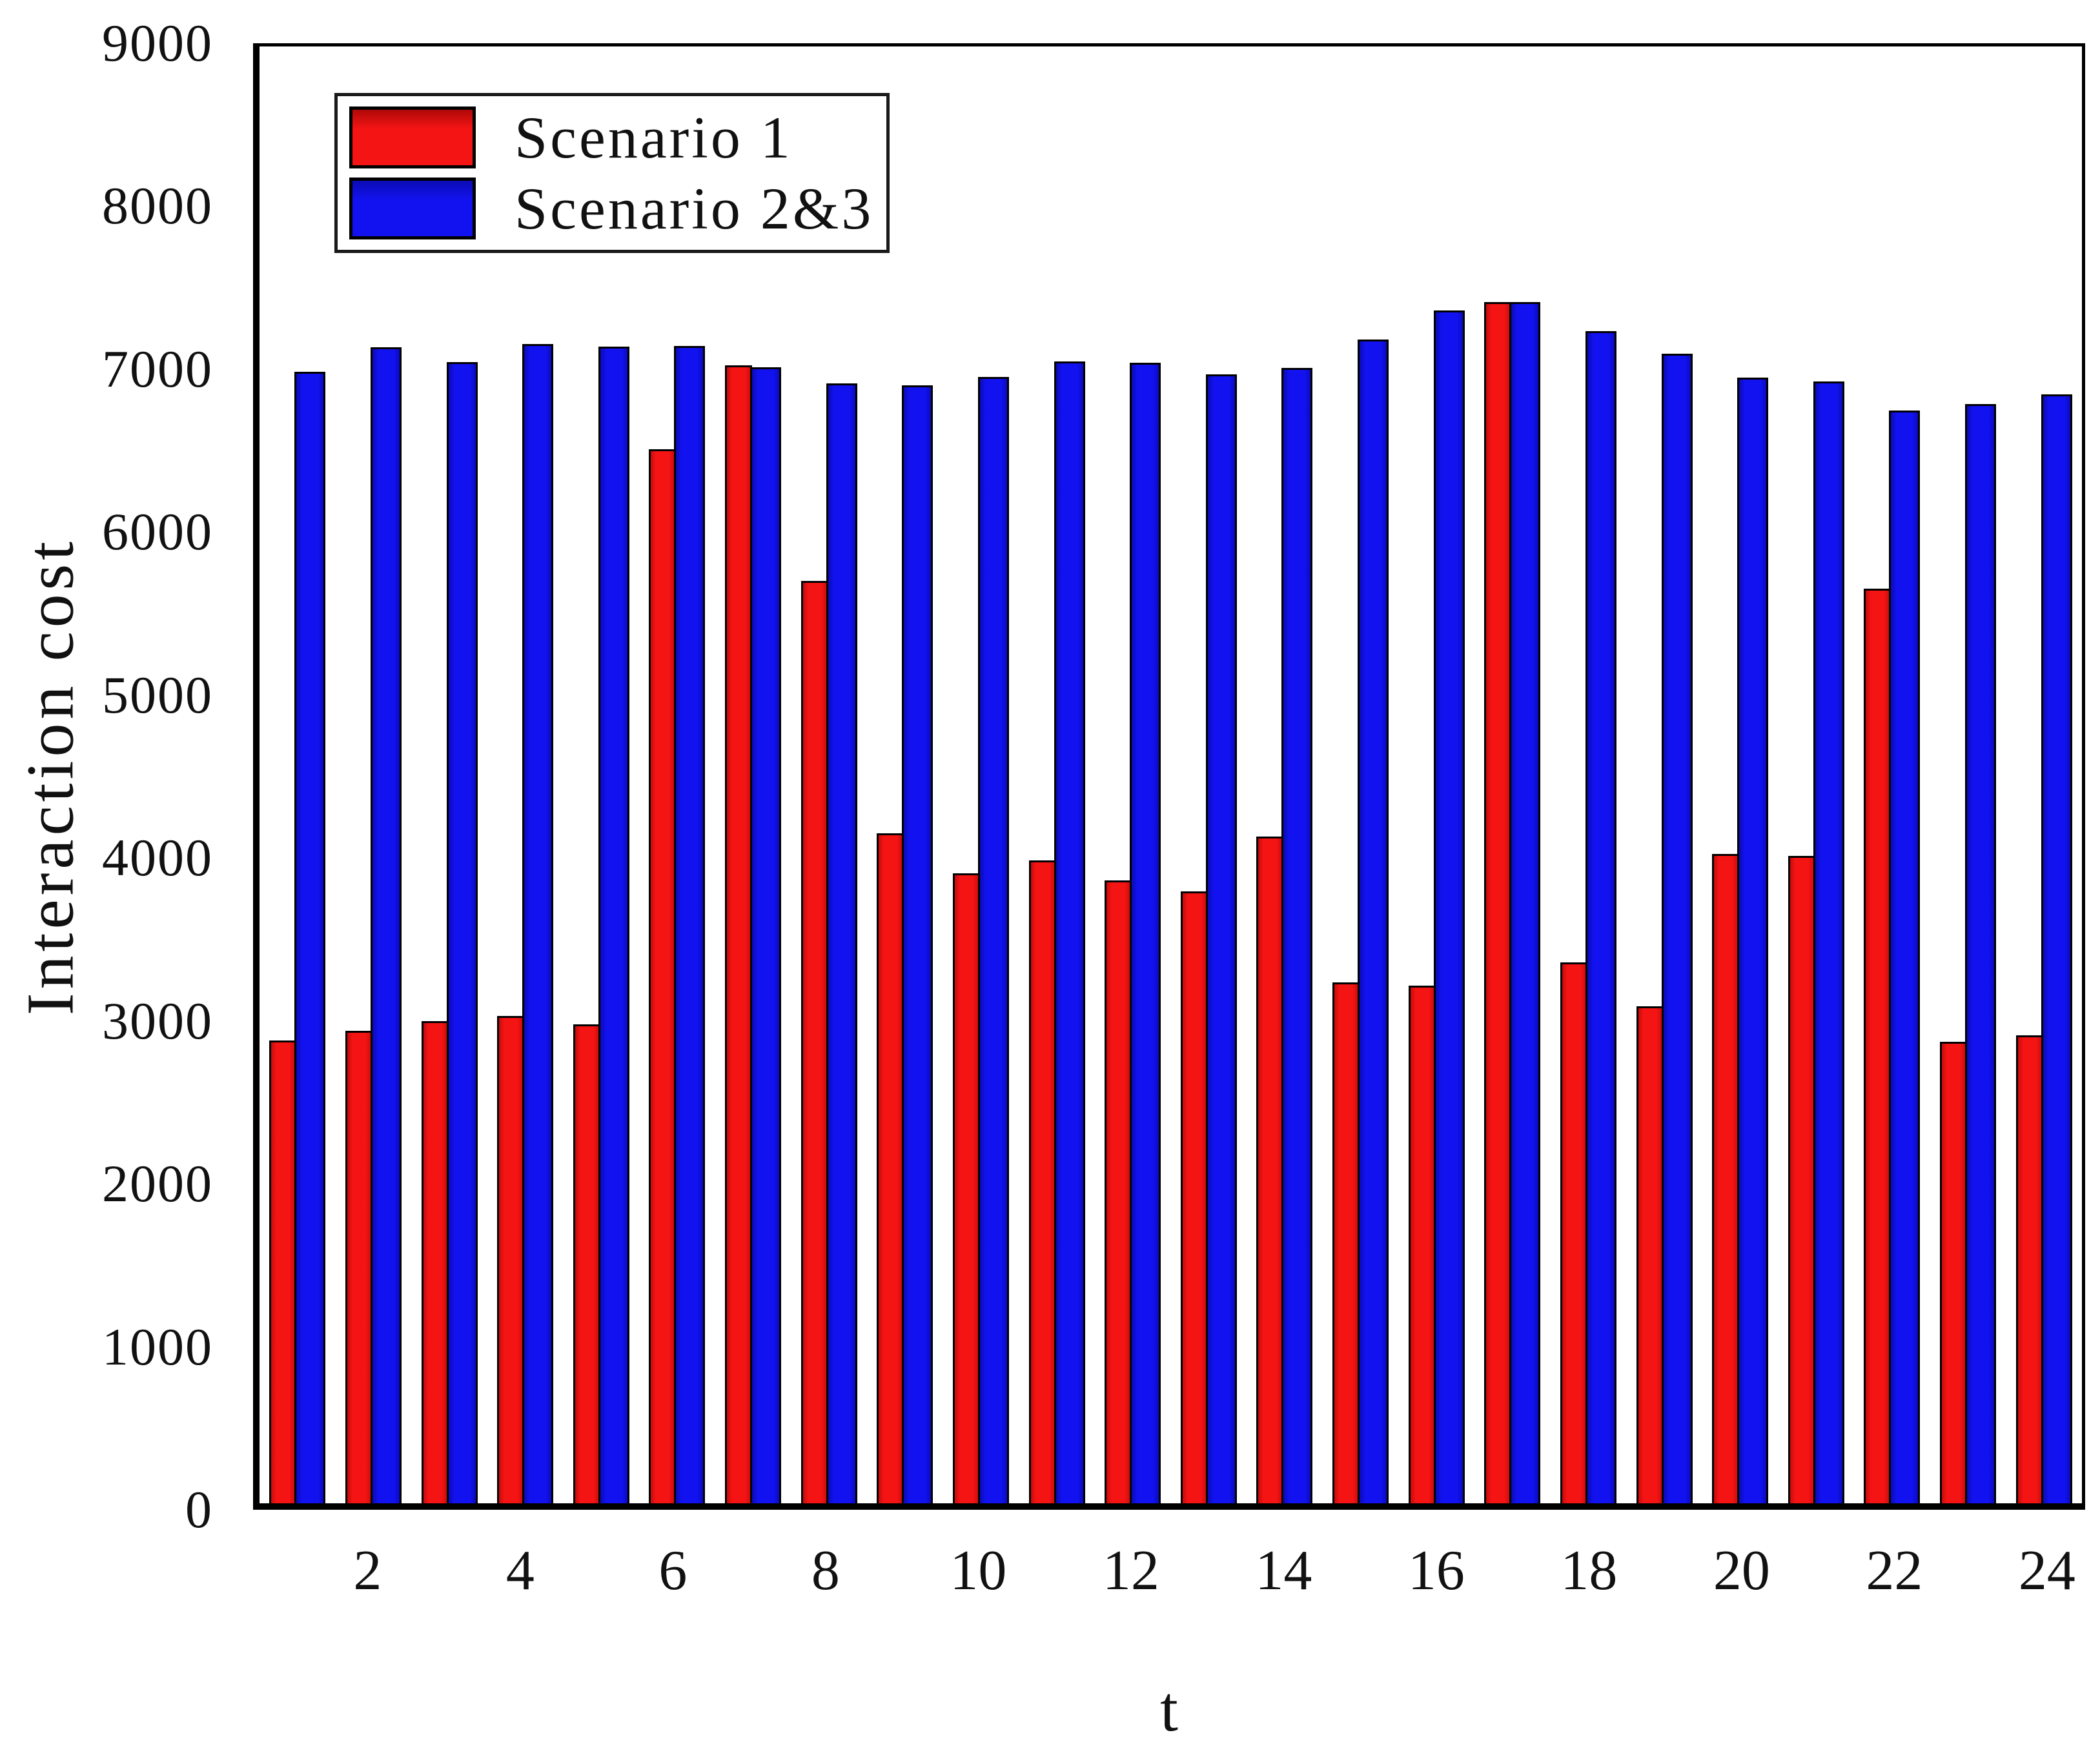 The image size is (2100, 1746). Describe the element at coordinates (1801, 1179) in the screenshot. I see `bar-scenario1-t21` at that location.